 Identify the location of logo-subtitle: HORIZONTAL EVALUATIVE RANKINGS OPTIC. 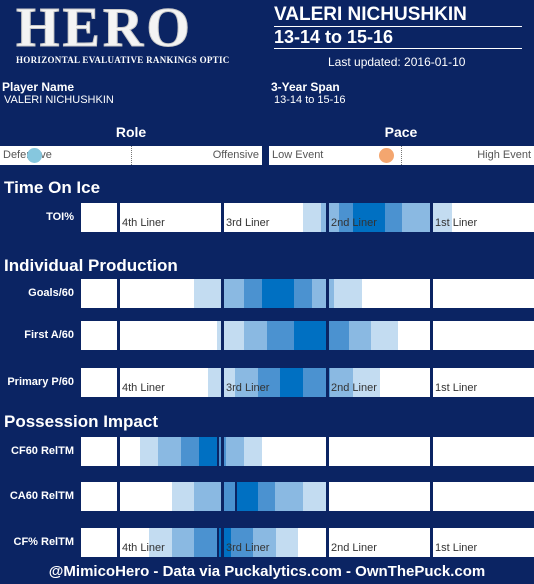
(123, 60).